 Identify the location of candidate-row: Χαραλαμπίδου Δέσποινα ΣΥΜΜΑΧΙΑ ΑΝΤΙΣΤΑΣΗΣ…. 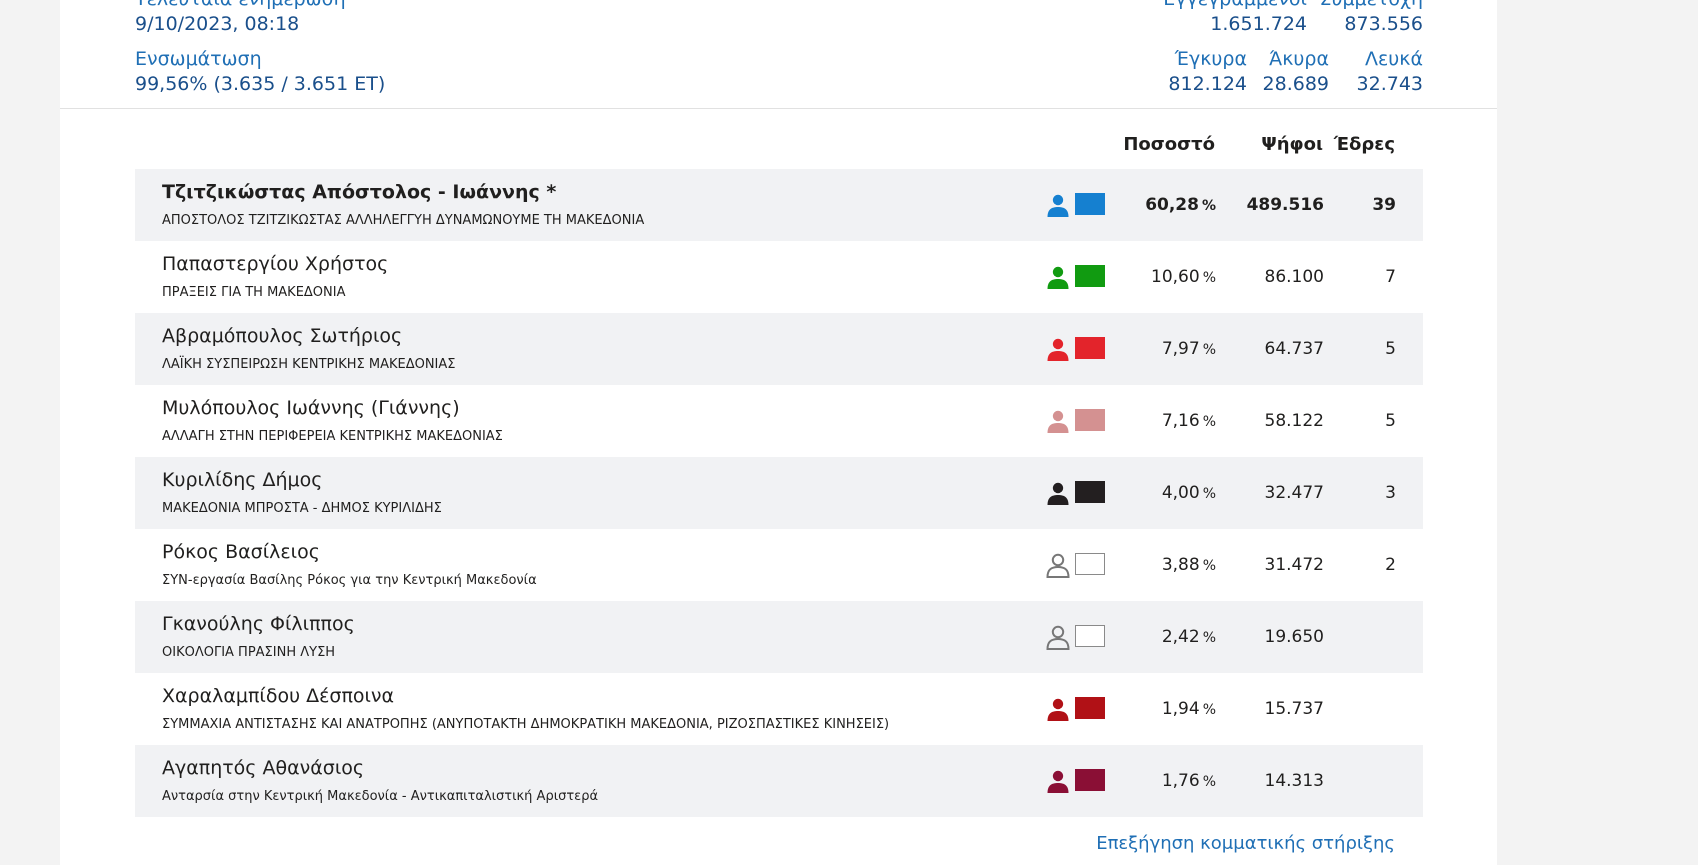
(779, 709).